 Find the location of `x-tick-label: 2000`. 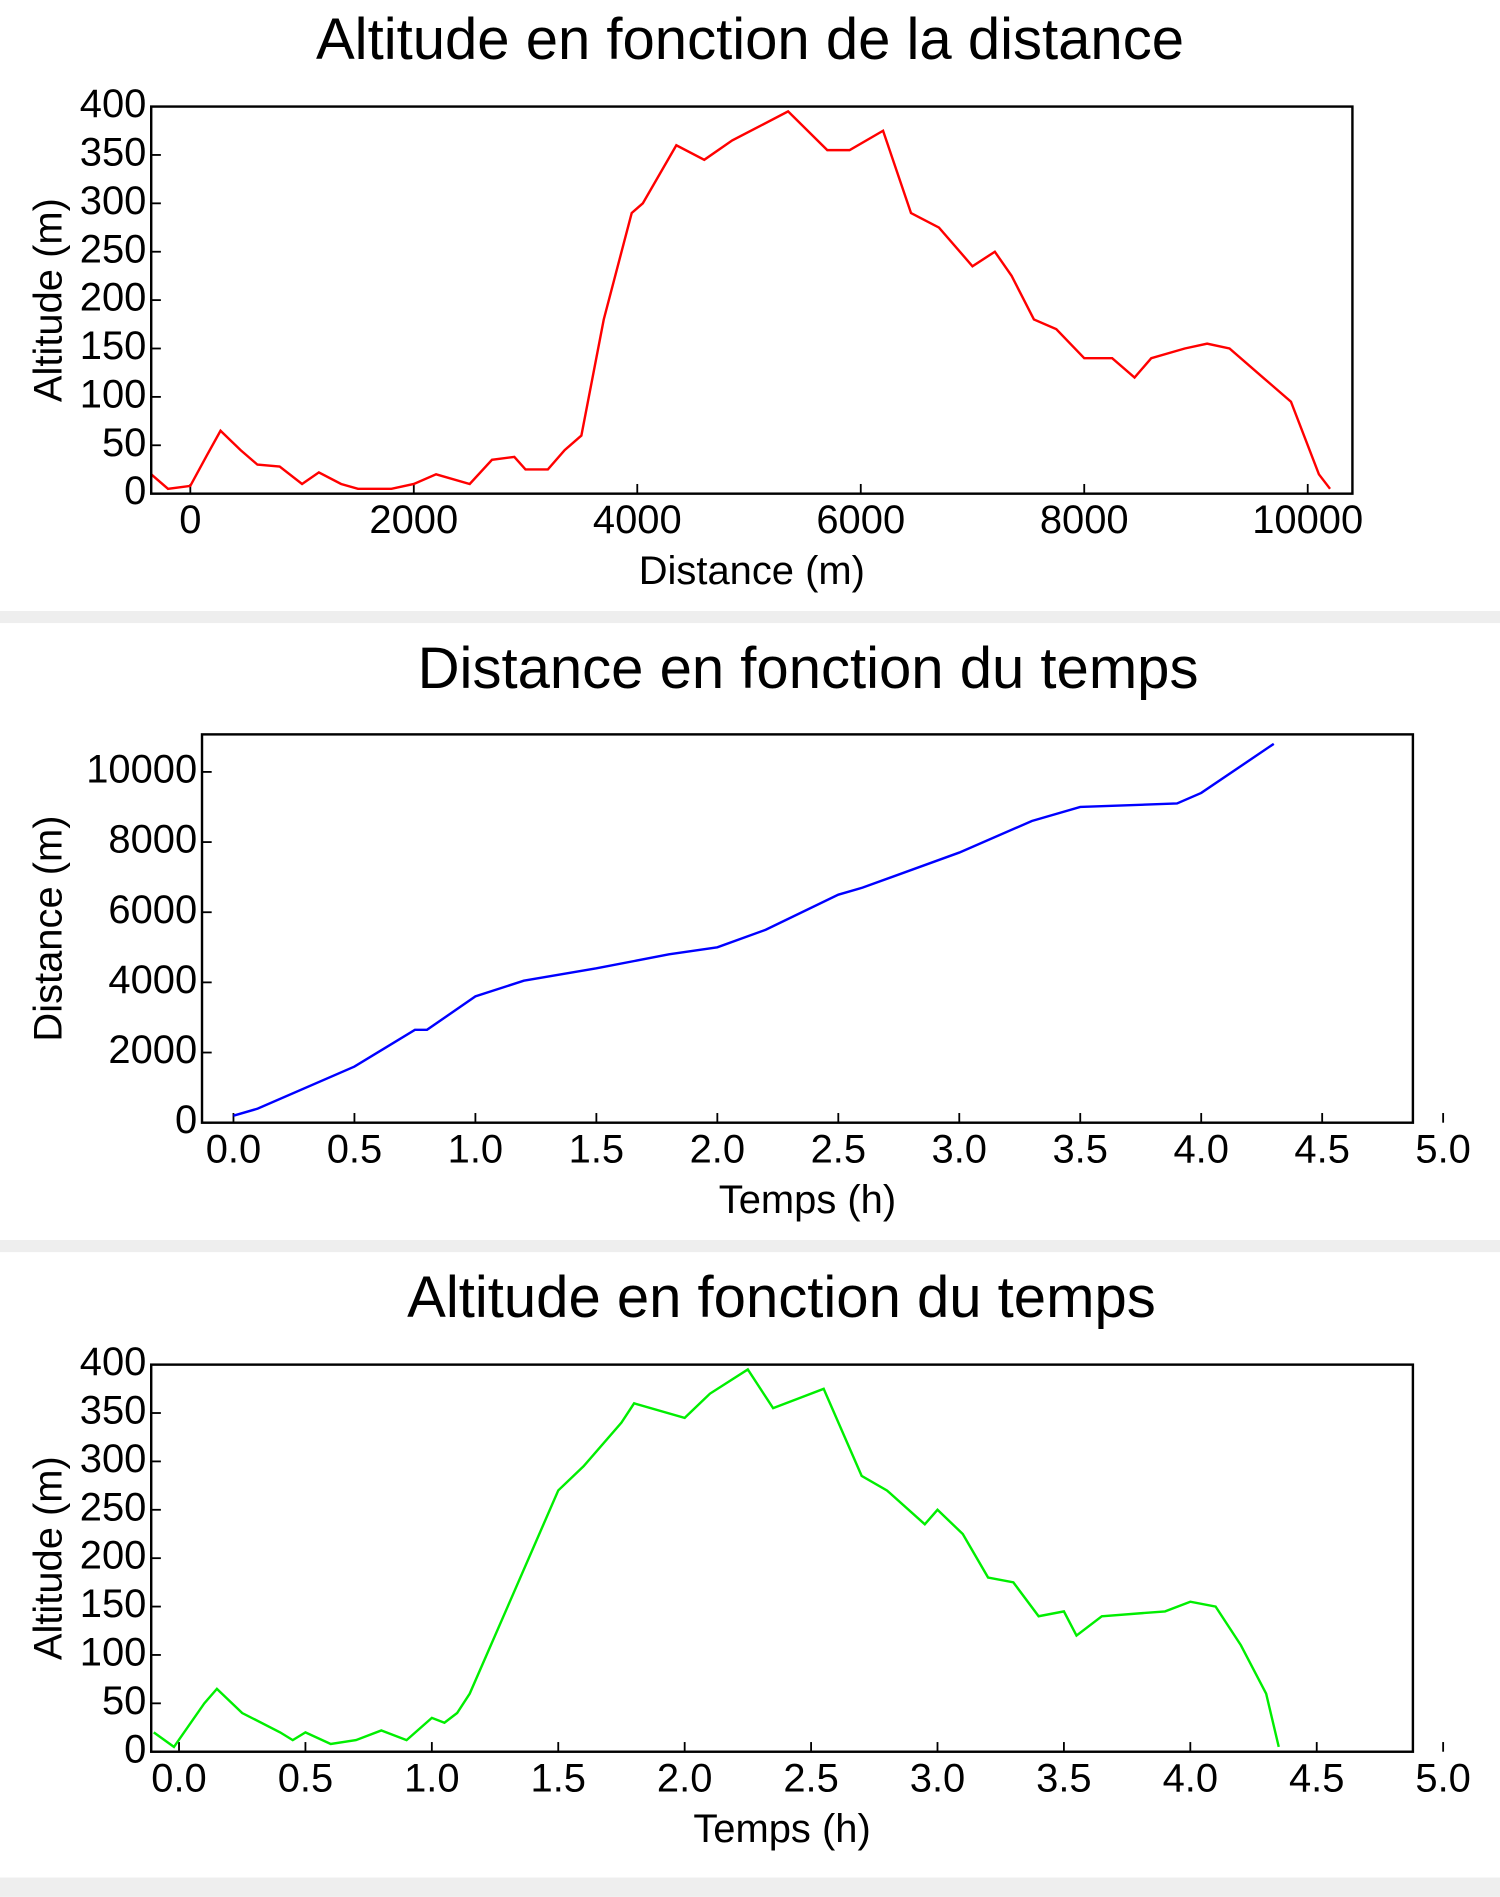

x-tick-label: 2000 is located at coordinates (413, 520).